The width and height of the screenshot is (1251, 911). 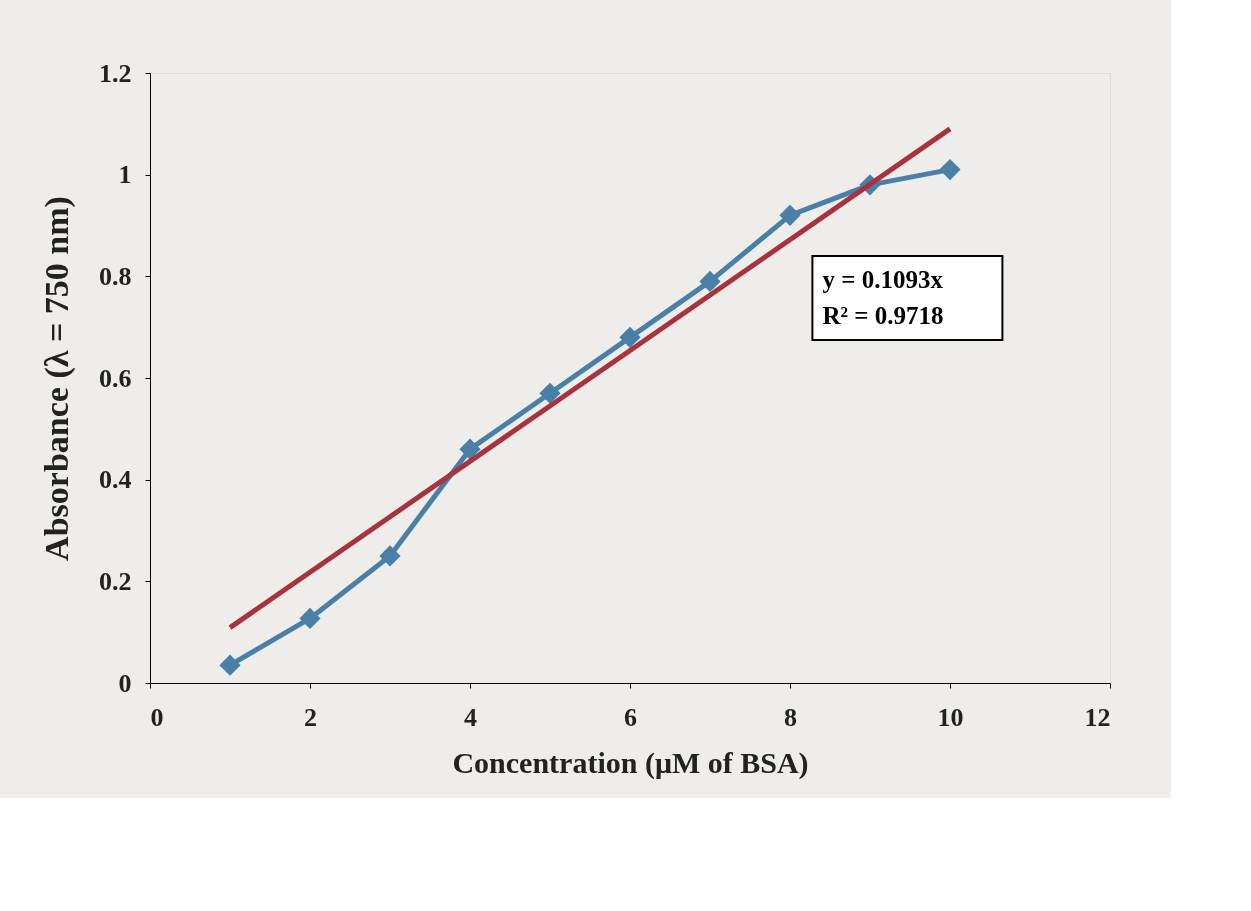 What do you see at coordinates (115, 581) in the screenshot?
I see `y-tick-label: 0.2` at bounding box center [115, 581].